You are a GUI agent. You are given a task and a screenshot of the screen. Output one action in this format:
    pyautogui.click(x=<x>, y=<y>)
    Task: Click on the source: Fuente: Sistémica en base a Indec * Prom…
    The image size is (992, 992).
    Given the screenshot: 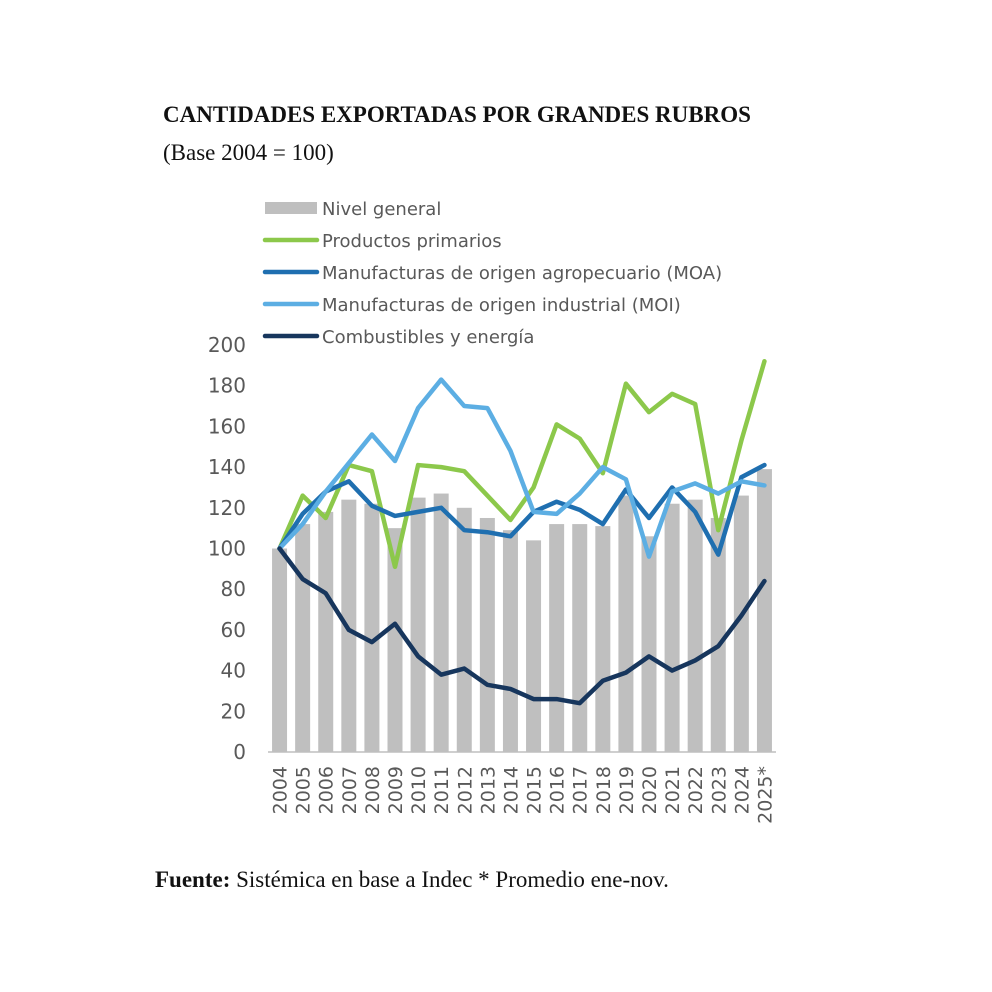 What is the action you would take?
    pyautogui.click(x=412, y=879)
    